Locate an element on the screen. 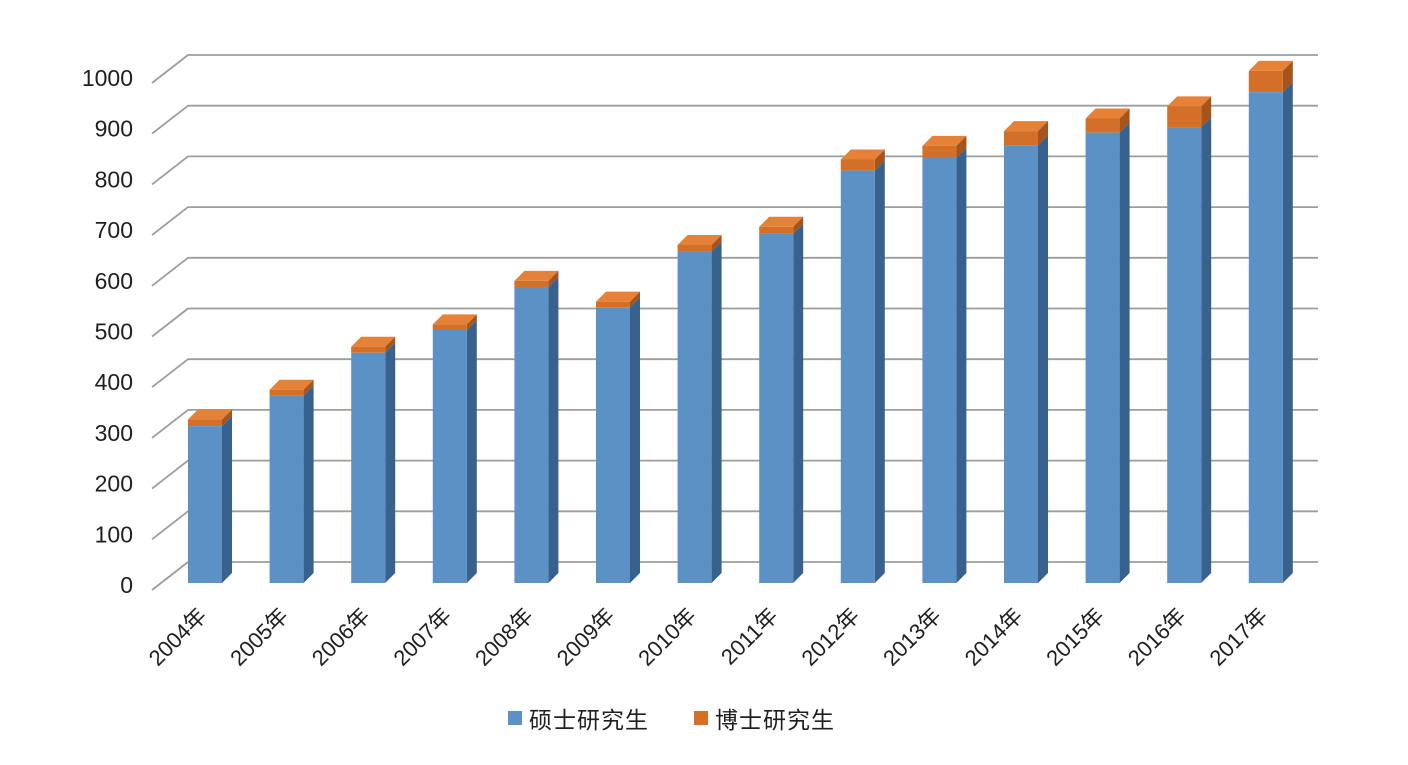 This screenshot has height=765, width=1408. bar-2006年-doctor-top is located at coordinates (373, 341).